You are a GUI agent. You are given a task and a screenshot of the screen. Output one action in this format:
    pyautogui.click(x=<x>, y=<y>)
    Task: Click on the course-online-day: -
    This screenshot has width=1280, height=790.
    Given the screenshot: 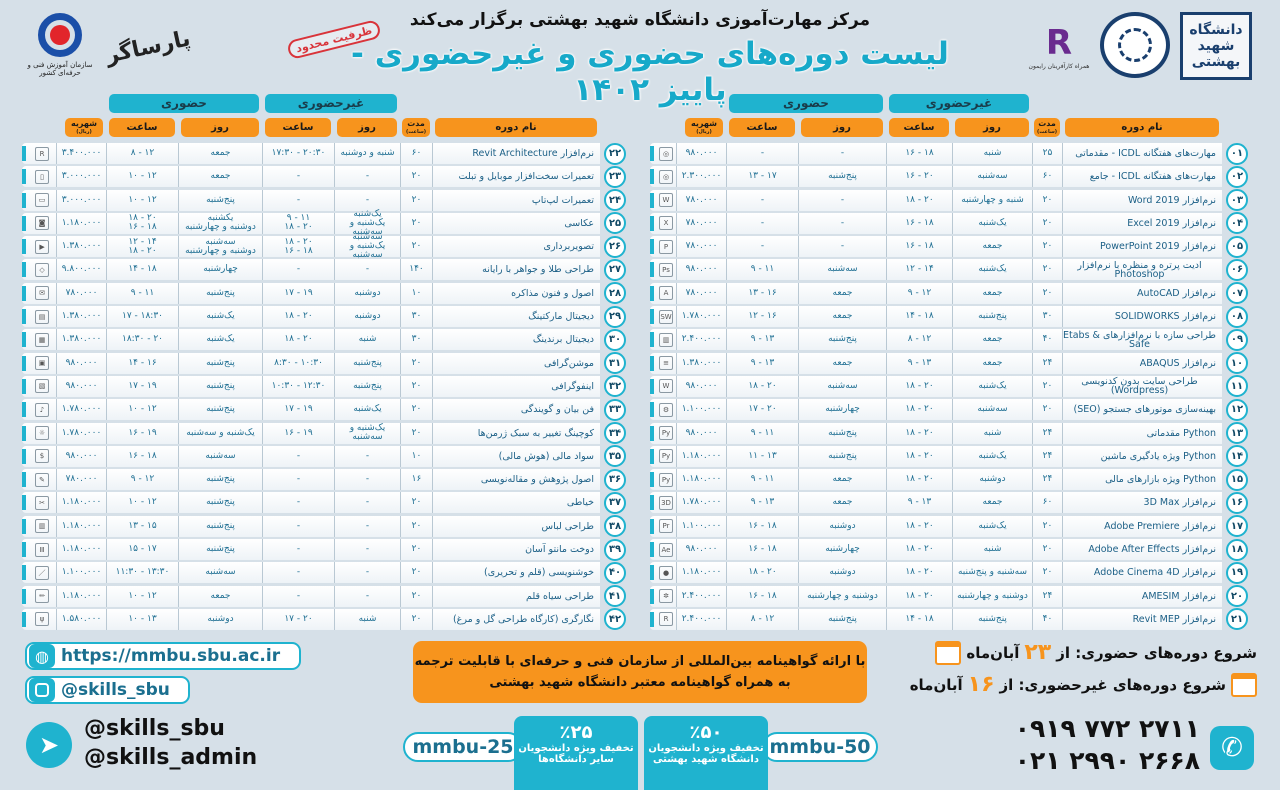 What is the action you would take?
    pyautogui.click(x=367, y=456)
    